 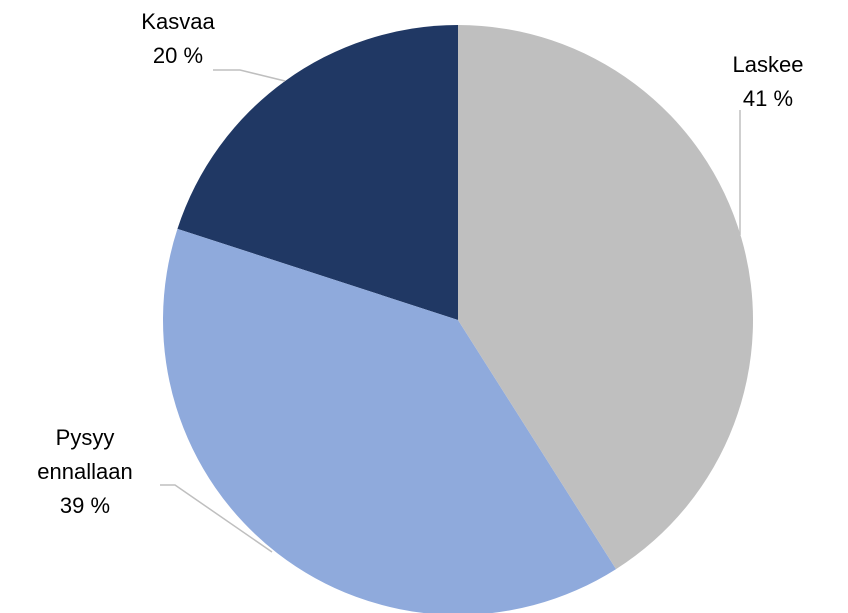 What do you see at coordinates (178, 55) in the screenshot?
I see `value-label: 20 %` at bounding box center [178, 55].